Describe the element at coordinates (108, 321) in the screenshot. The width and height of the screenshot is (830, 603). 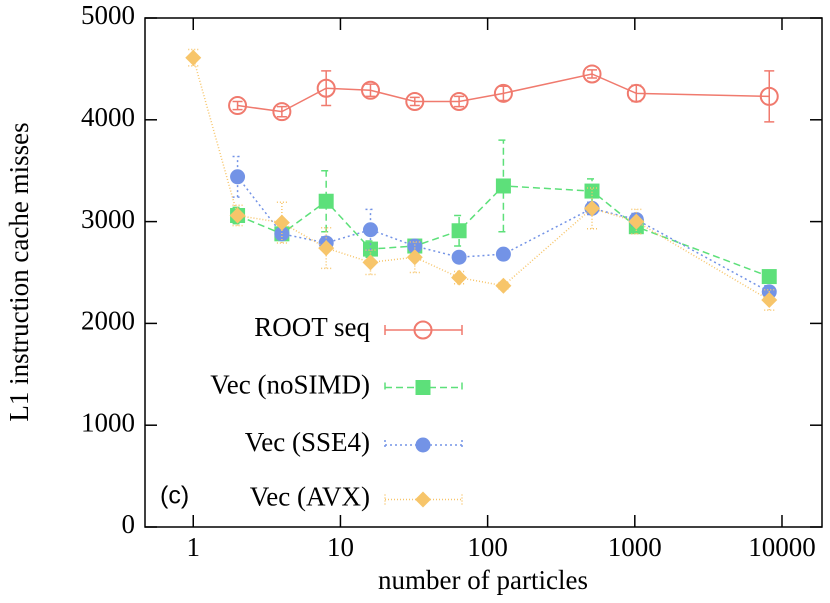
I see `y-tick-label: 2000` at that location.